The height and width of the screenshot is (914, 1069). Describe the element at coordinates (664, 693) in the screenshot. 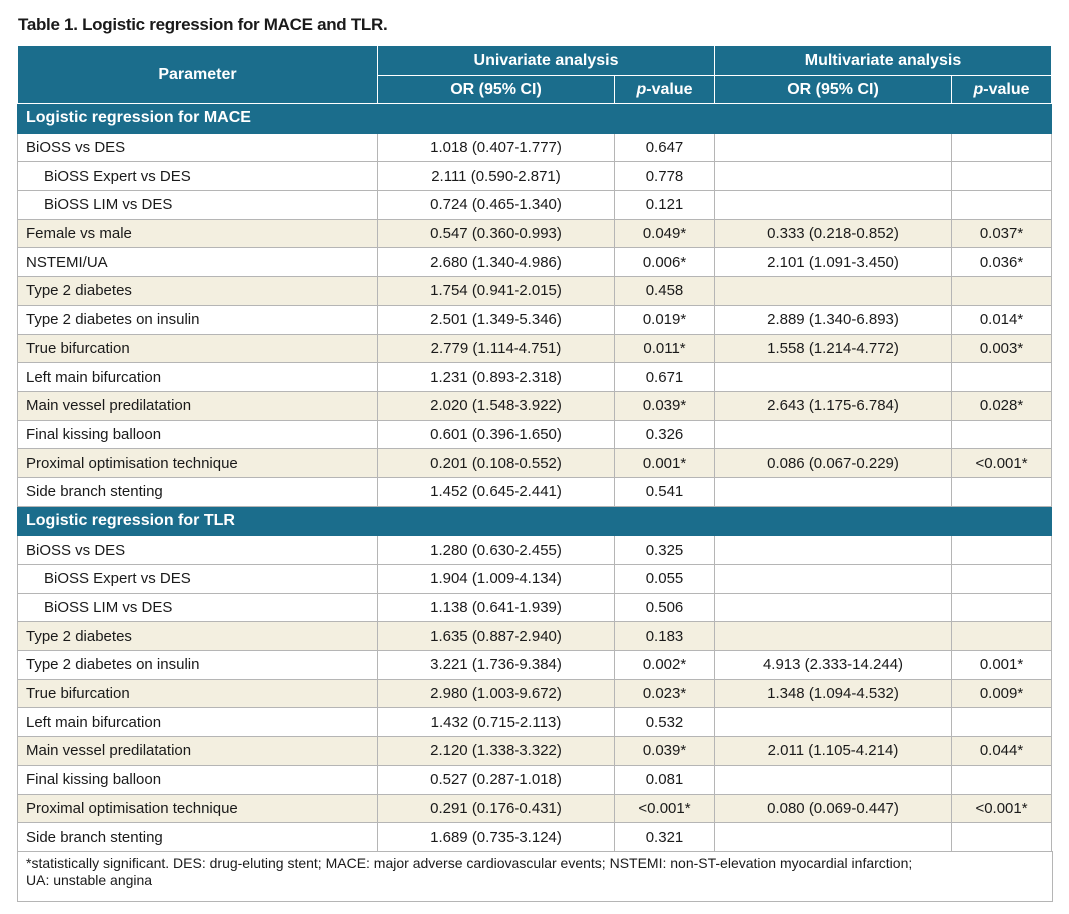

I see `value-cell: 0.023*` at that location.